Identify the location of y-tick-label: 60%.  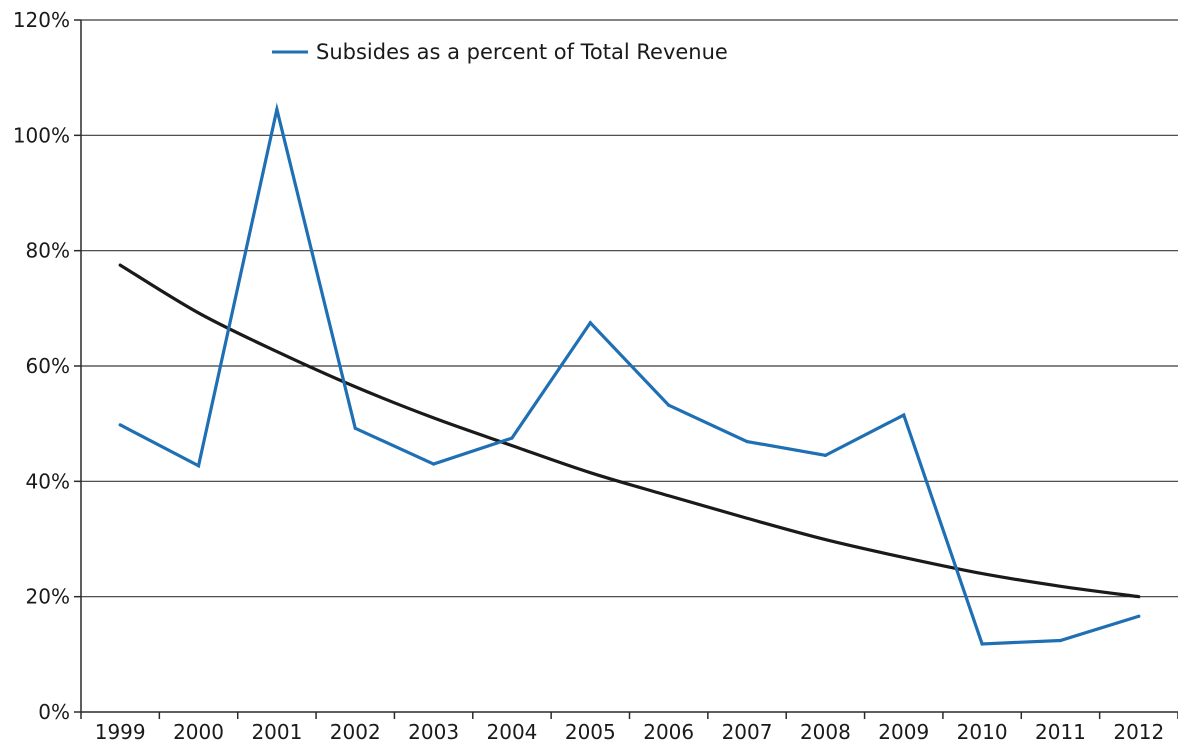
(48, 366).